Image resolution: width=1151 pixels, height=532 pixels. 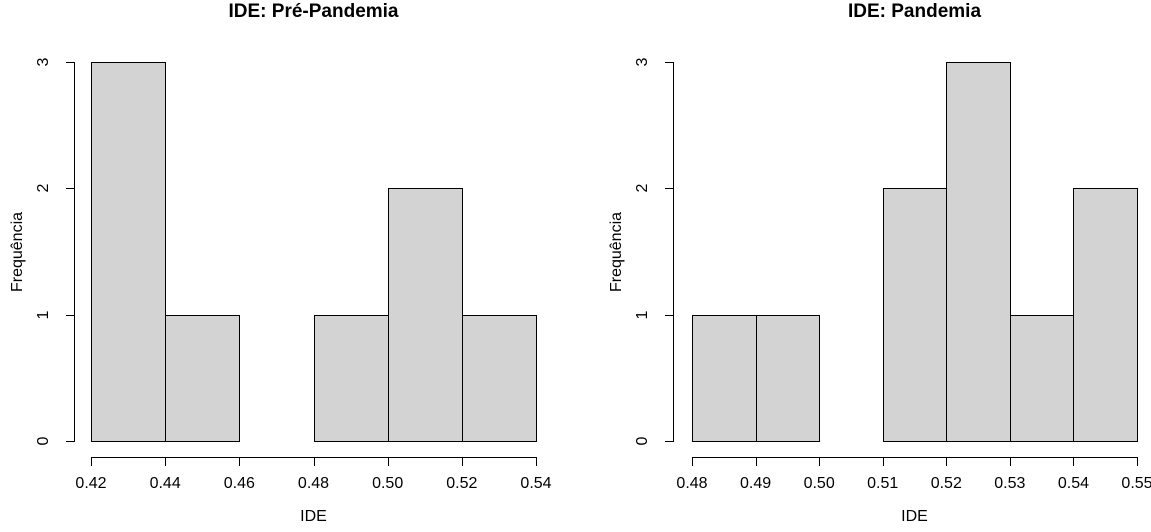 What do you see at coordinates (883, 483) in the screenshot?
I see `x-tick-label: 0.51` at bounding box center [883, 483].